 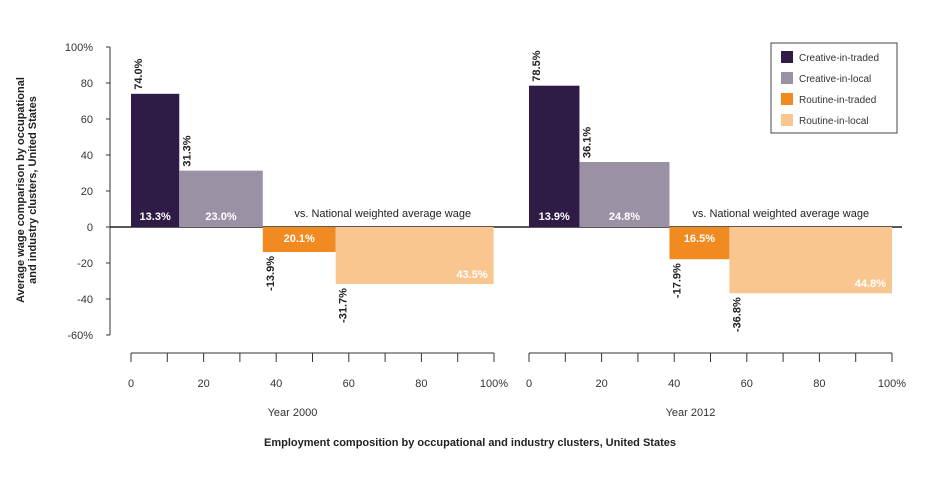 What do you see at coordinates (187, 150) in the screenshot?
I see `value-label: 31.3%` at bounding box center [187, 150].